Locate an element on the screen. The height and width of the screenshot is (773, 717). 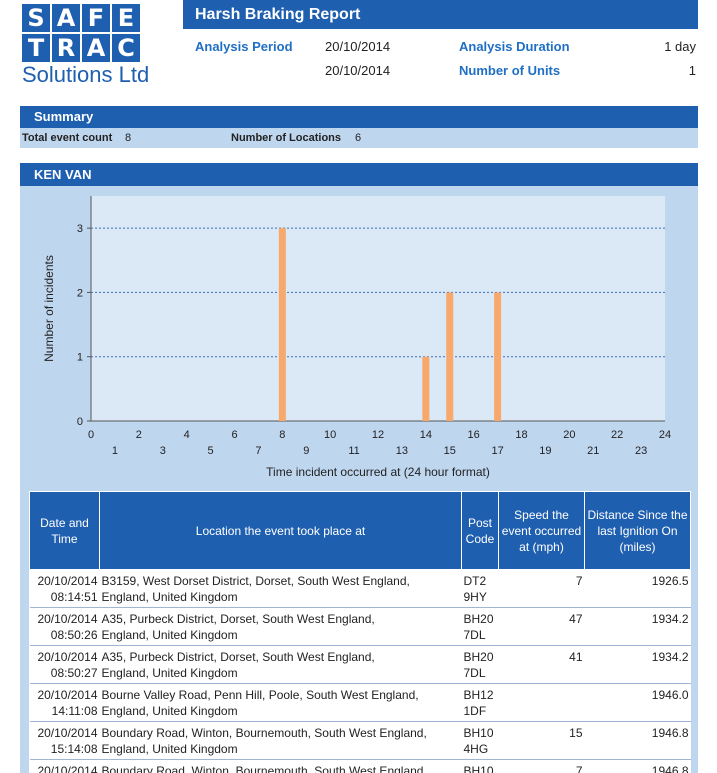
x-tick-label: 6 is located at coordinates (234, 435).